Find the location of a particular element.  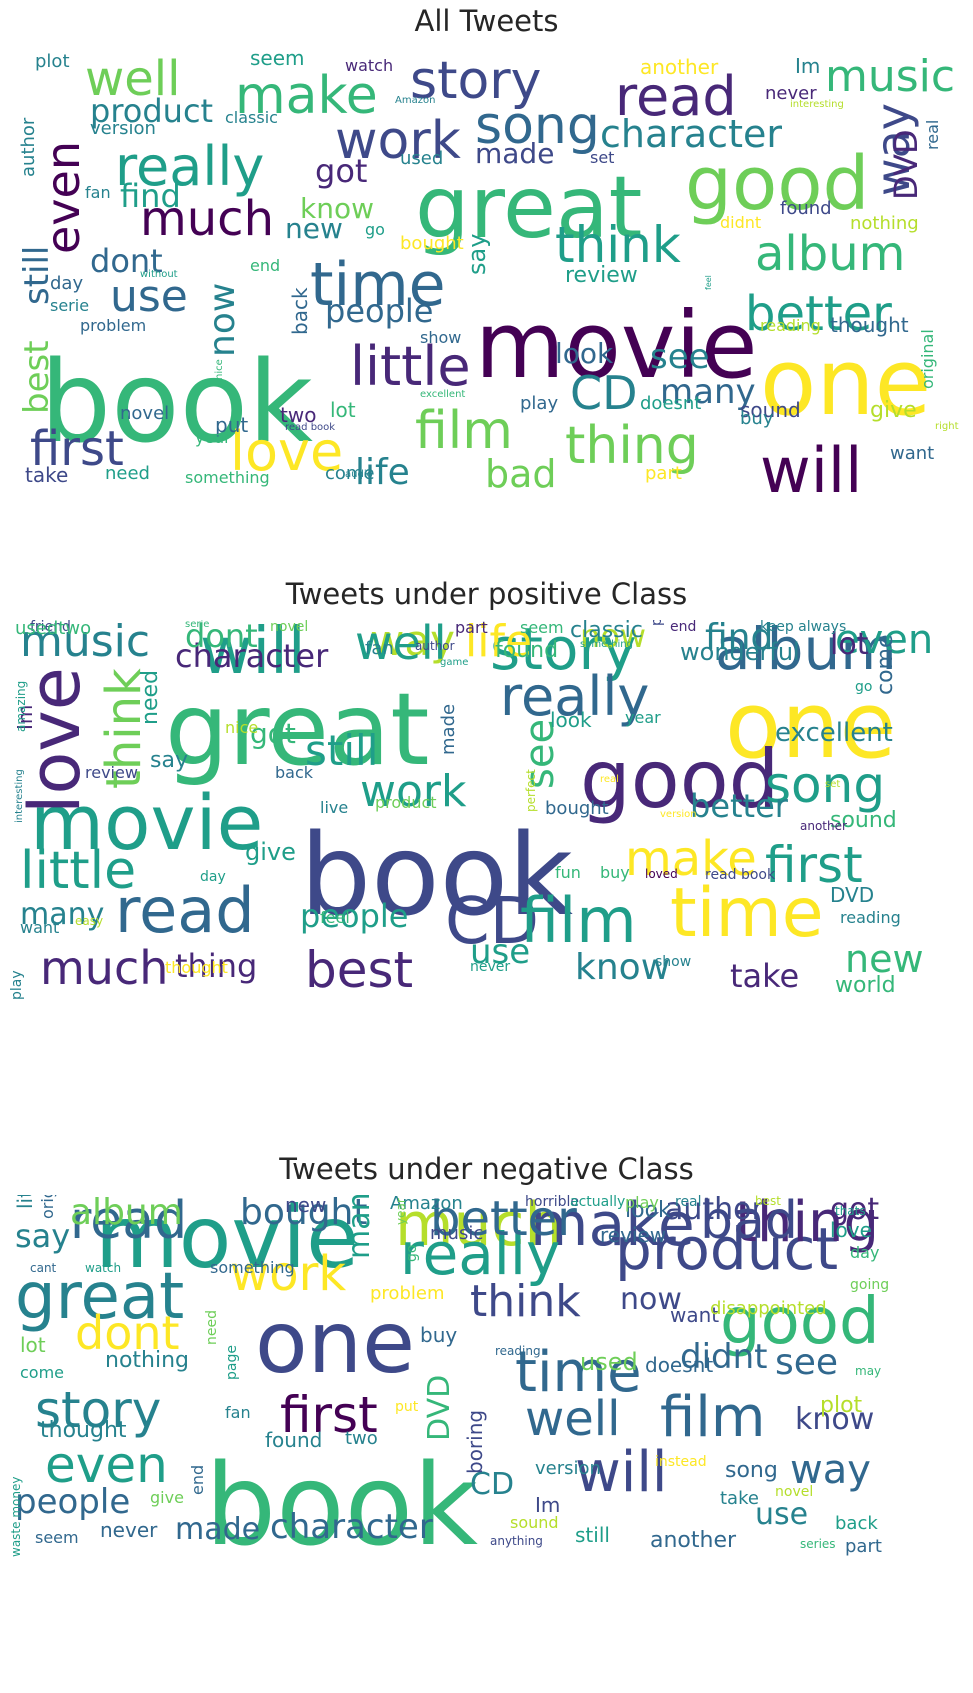

word: take is located at coordinates (47, 475).